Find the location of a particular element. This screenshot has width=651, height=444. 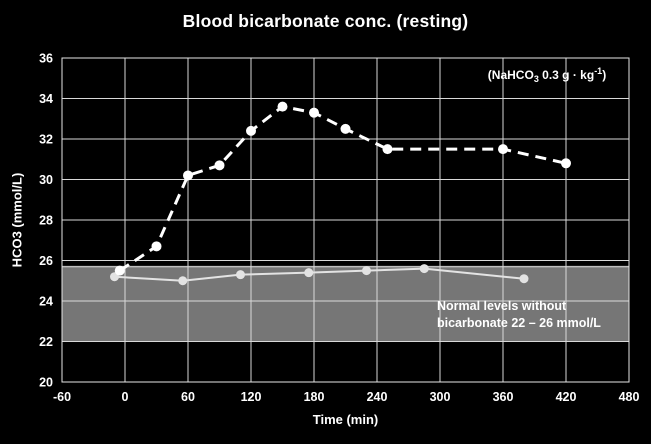

x-tick-label: 420 is located at coordinates (566, 397).